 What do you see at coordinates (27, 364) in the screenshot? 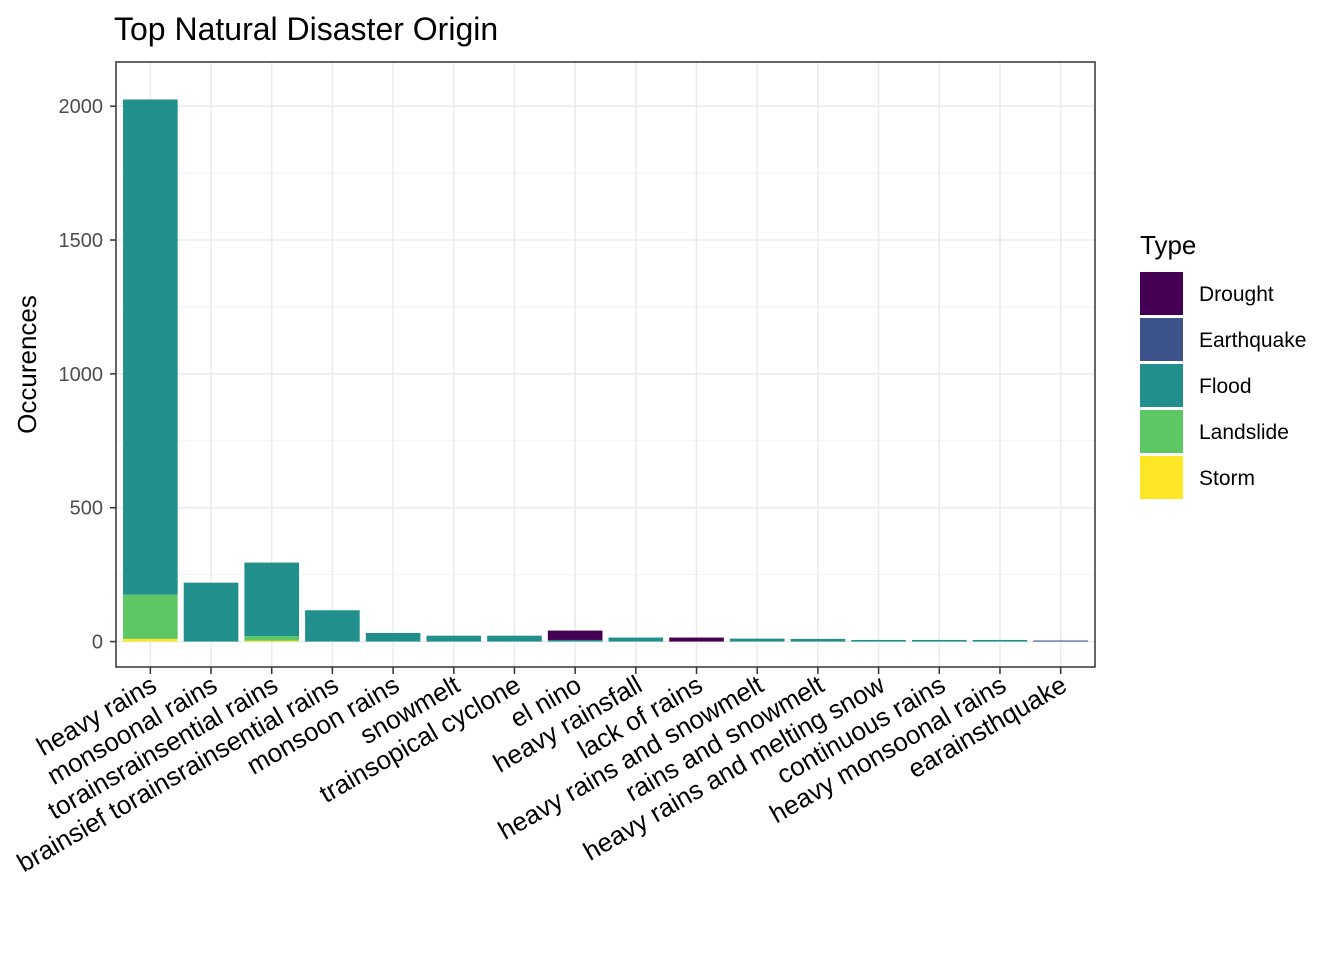
I see `y-axis-title: Occurences` at bounding box center [27, 364].